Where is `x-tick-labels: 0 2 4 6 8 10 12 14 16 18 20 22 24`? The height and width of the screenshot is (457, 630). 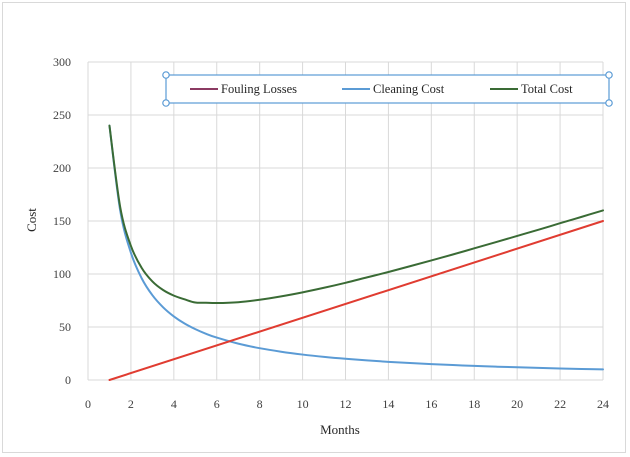 x-tick-labels: 0 2 4 6 8 10 12 14 16 18 20 22 24 is located at coordinates (347, 404).